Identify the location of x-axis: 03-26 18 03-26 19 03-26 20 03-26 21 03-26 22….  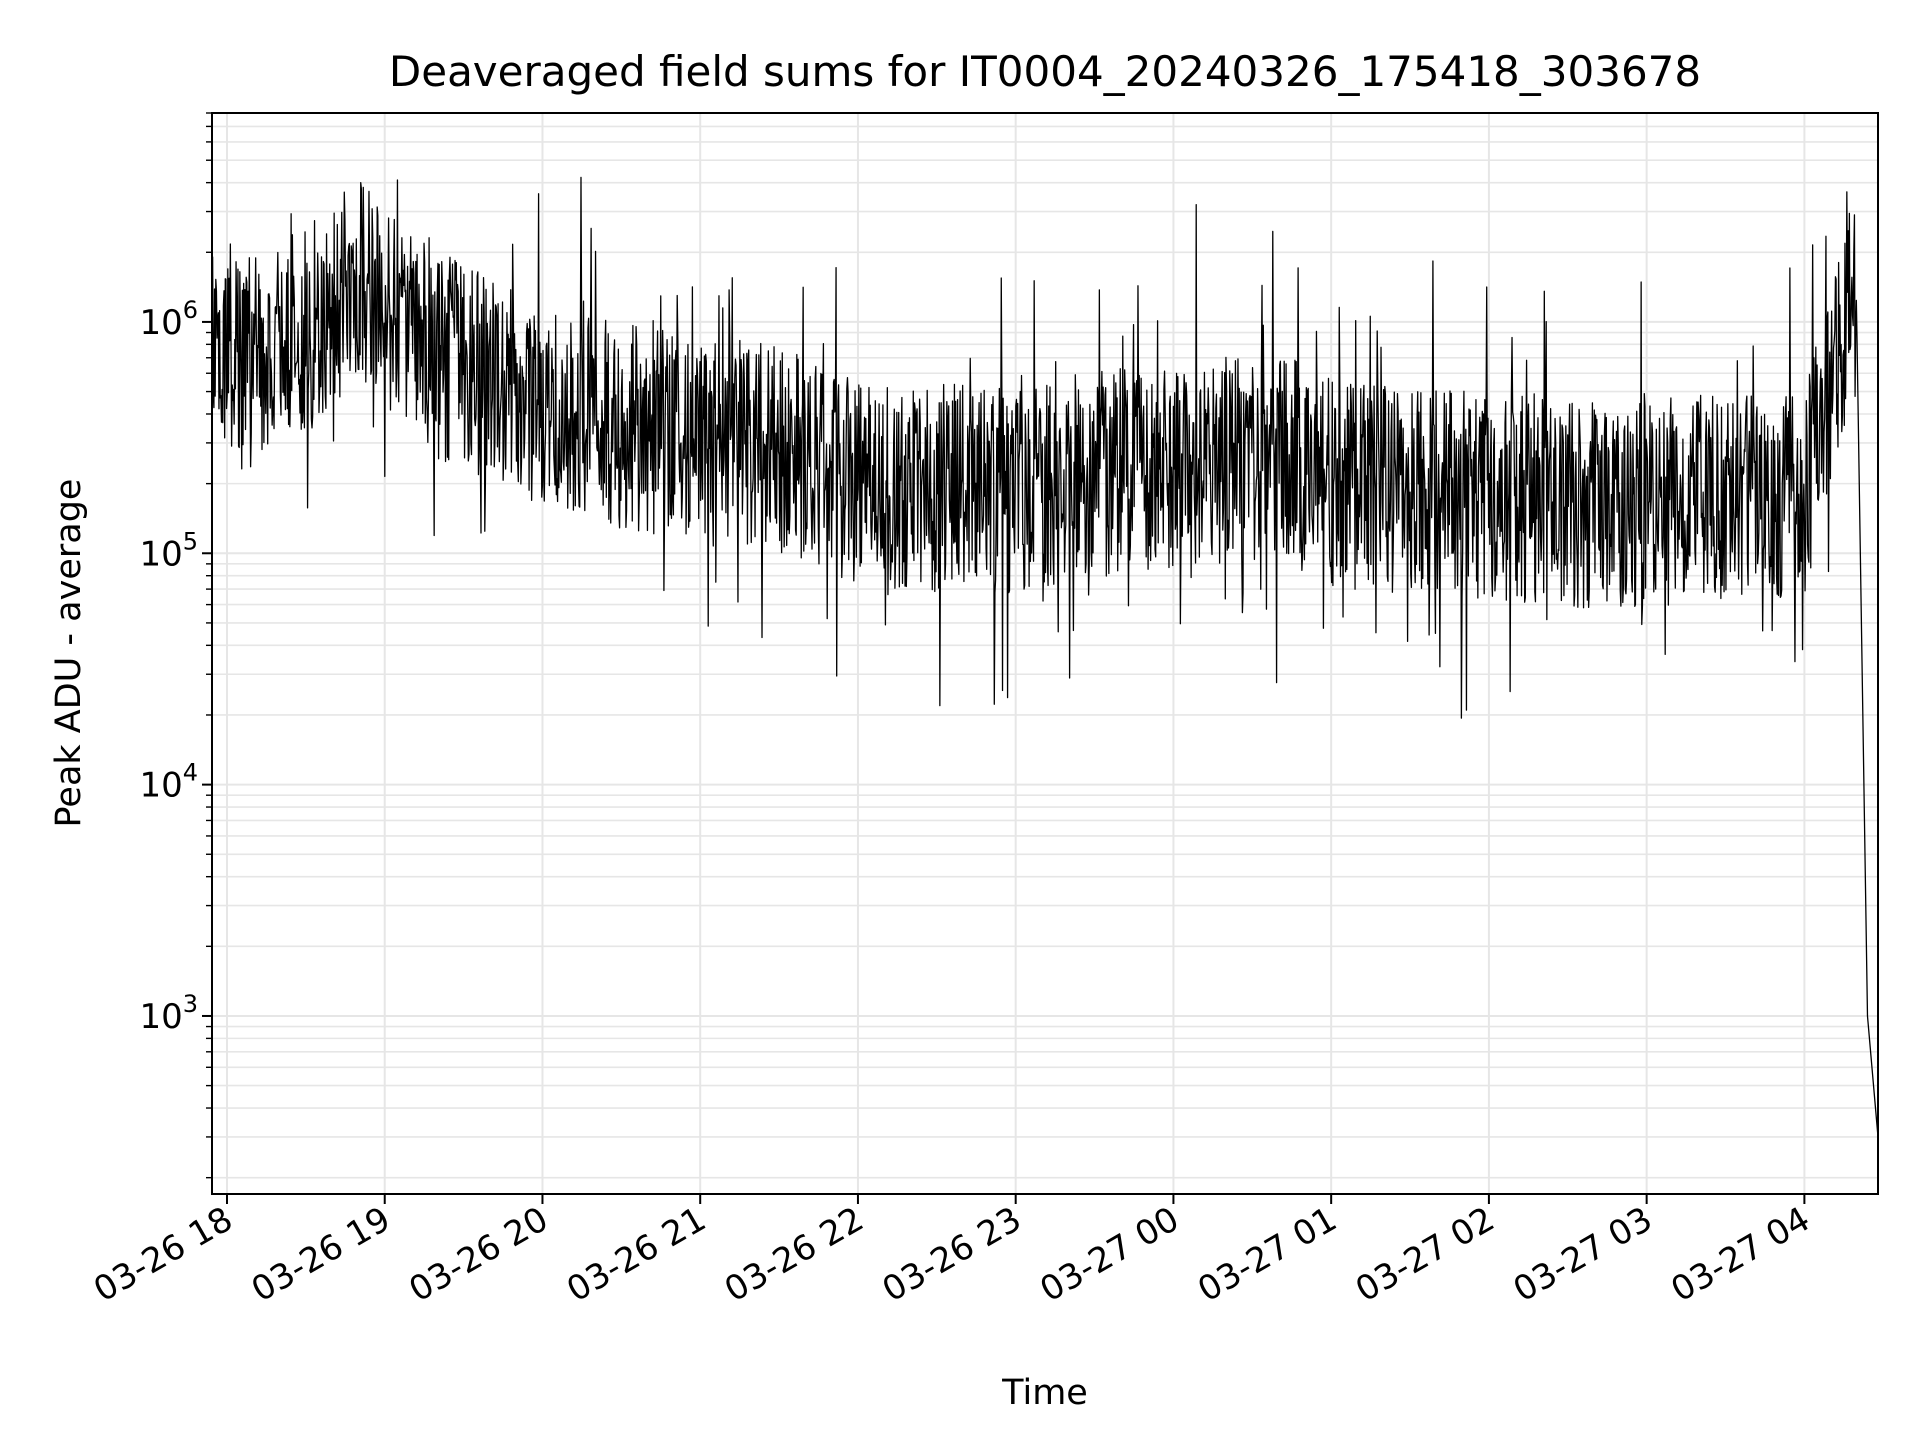
(952, 1252).